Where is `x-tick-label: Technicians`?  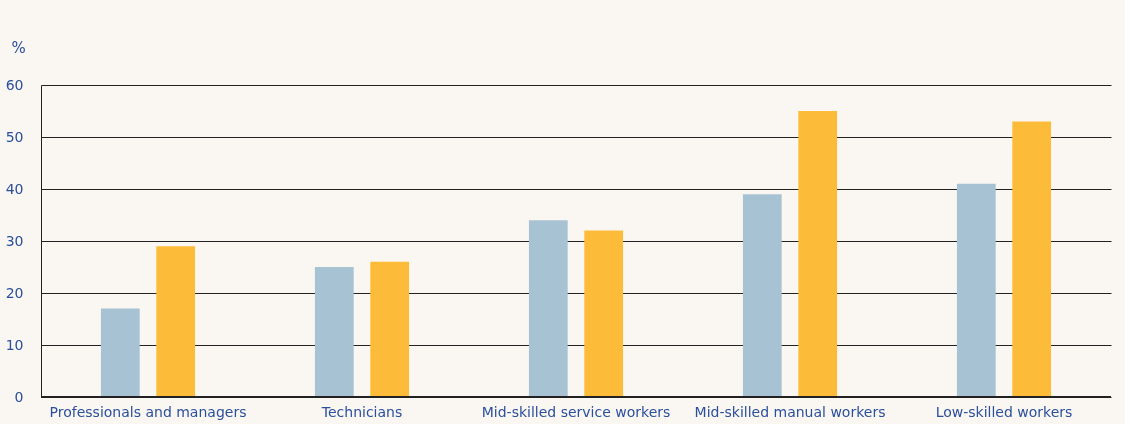 x-tick-label: Technicians is located at coordinates (361, 411).